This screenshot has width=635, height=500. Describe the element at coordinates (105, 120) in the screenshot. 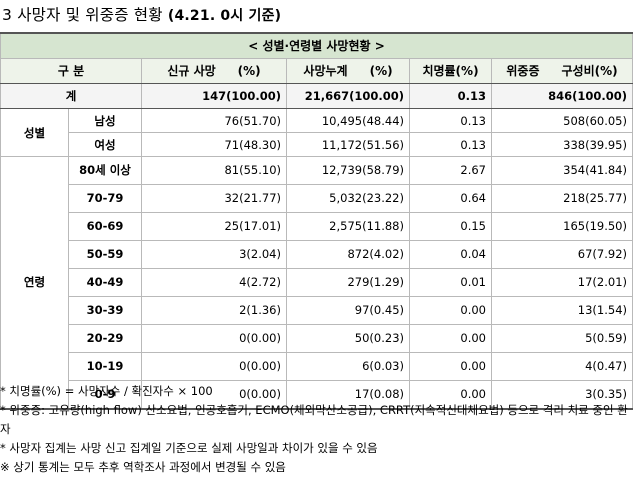

I see `row-label: 남성` at that location.